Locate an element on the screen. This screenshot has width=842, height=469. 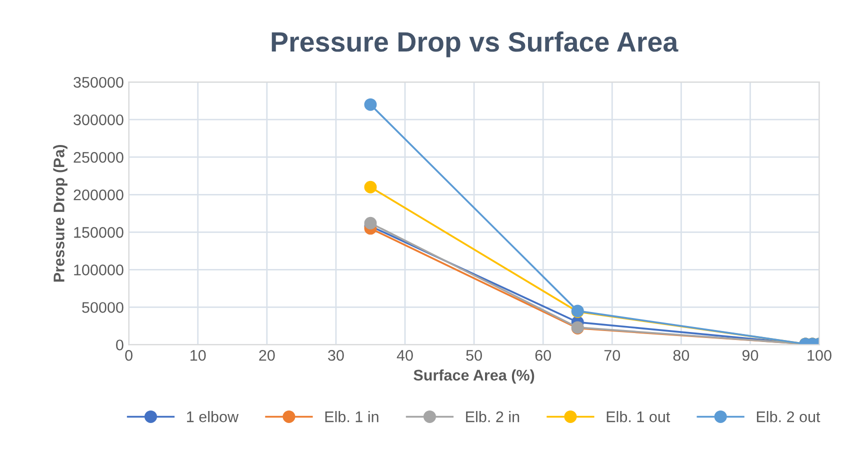
x-tick-label: 100 is located at coordinates (820, 355).